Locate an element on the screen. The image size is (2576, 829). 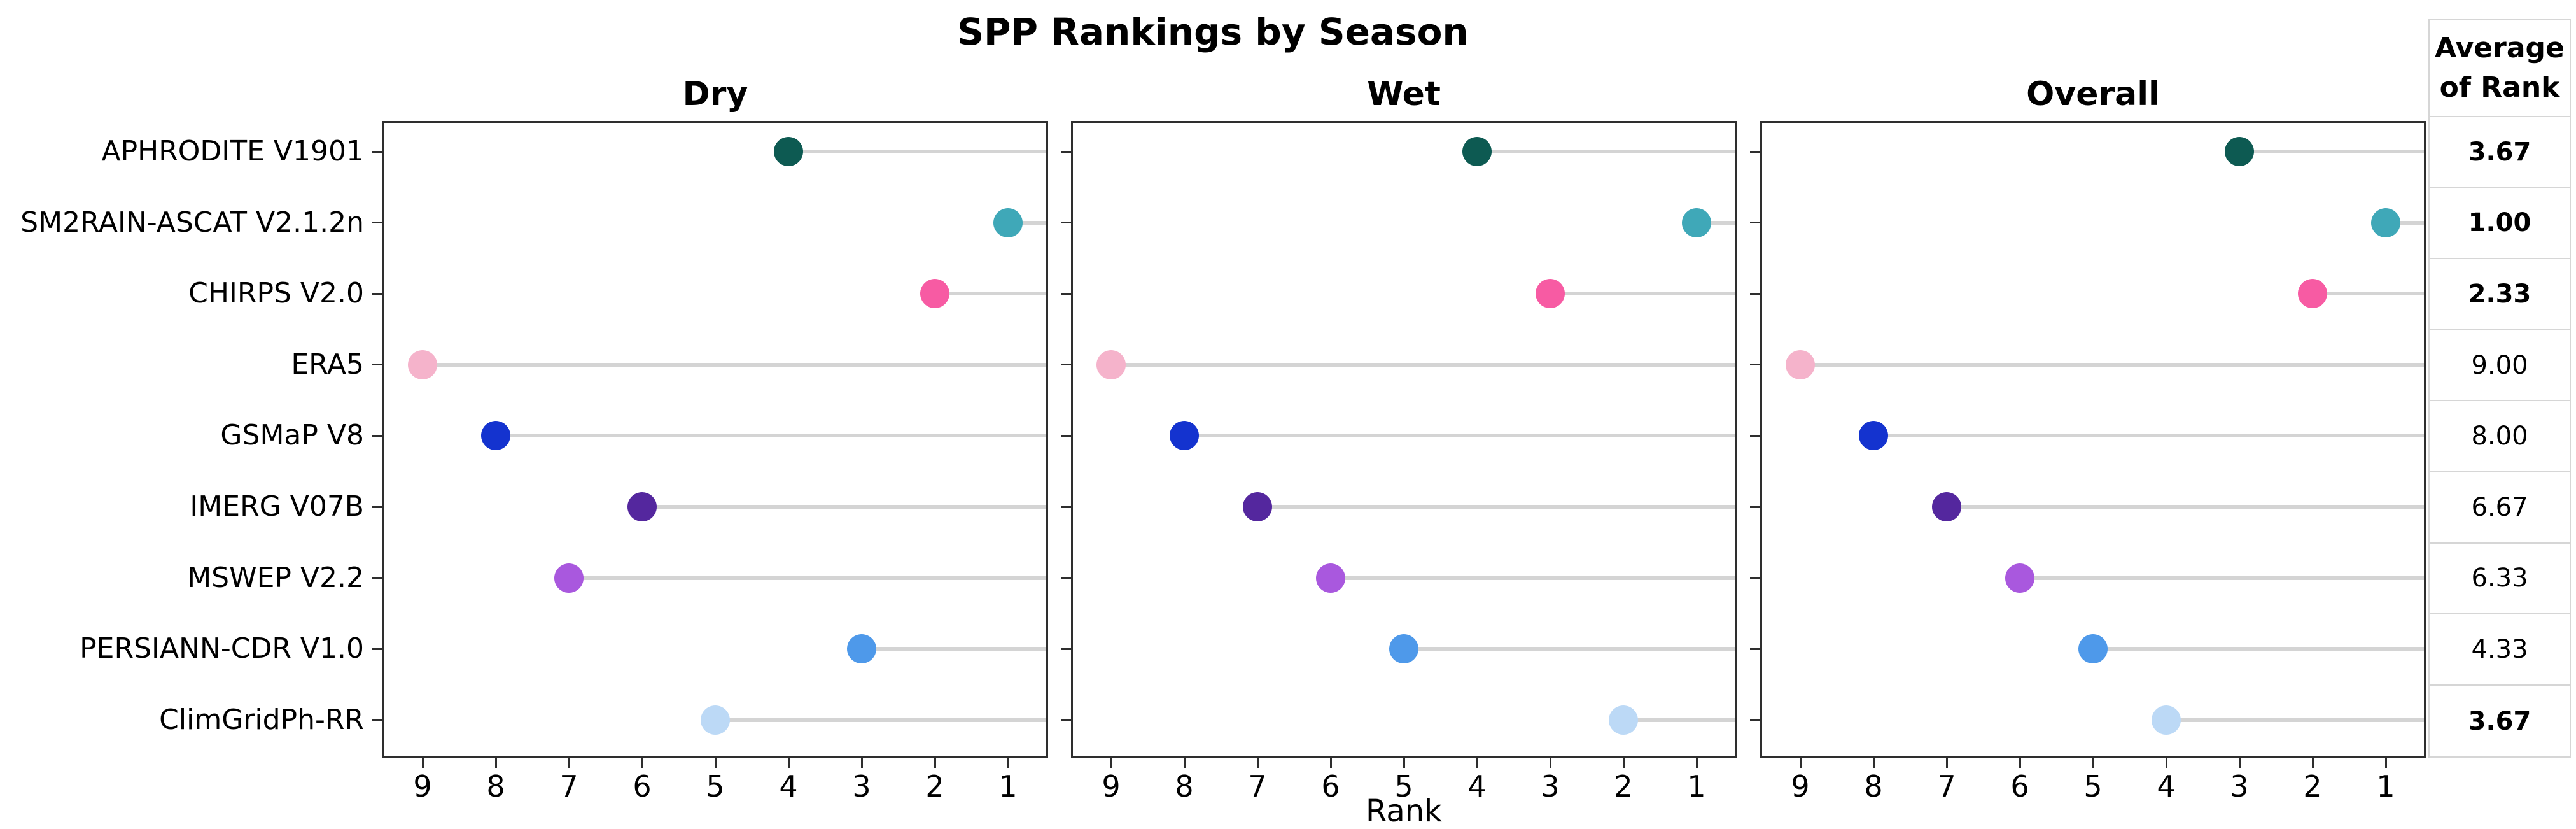
stem-persiann-cdr-v1-0-dry is located at coordinates (954, 649).